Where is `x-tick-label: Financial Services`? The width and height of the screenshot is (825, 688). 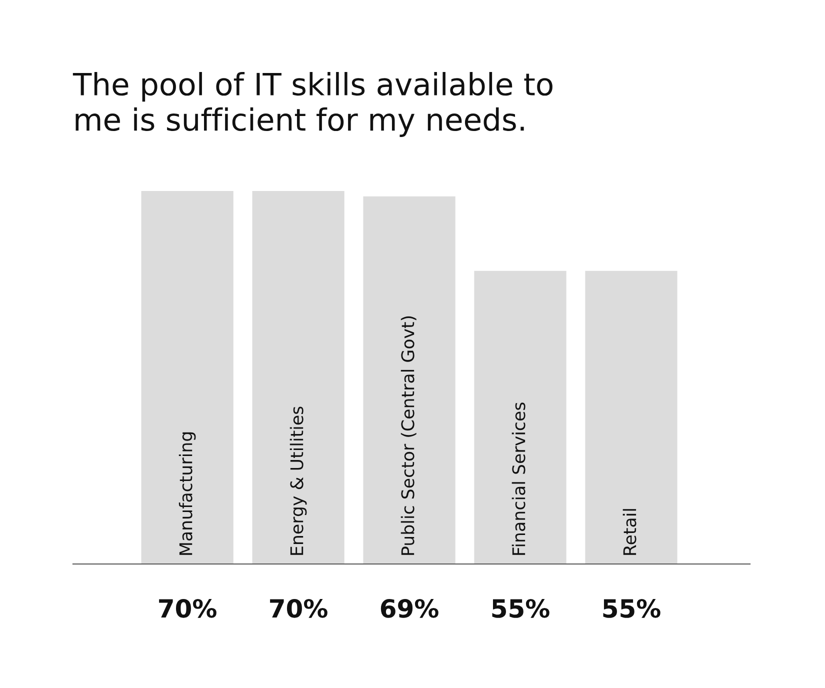 x-tick-label: Financial Services is located at coordinates (519, 478).